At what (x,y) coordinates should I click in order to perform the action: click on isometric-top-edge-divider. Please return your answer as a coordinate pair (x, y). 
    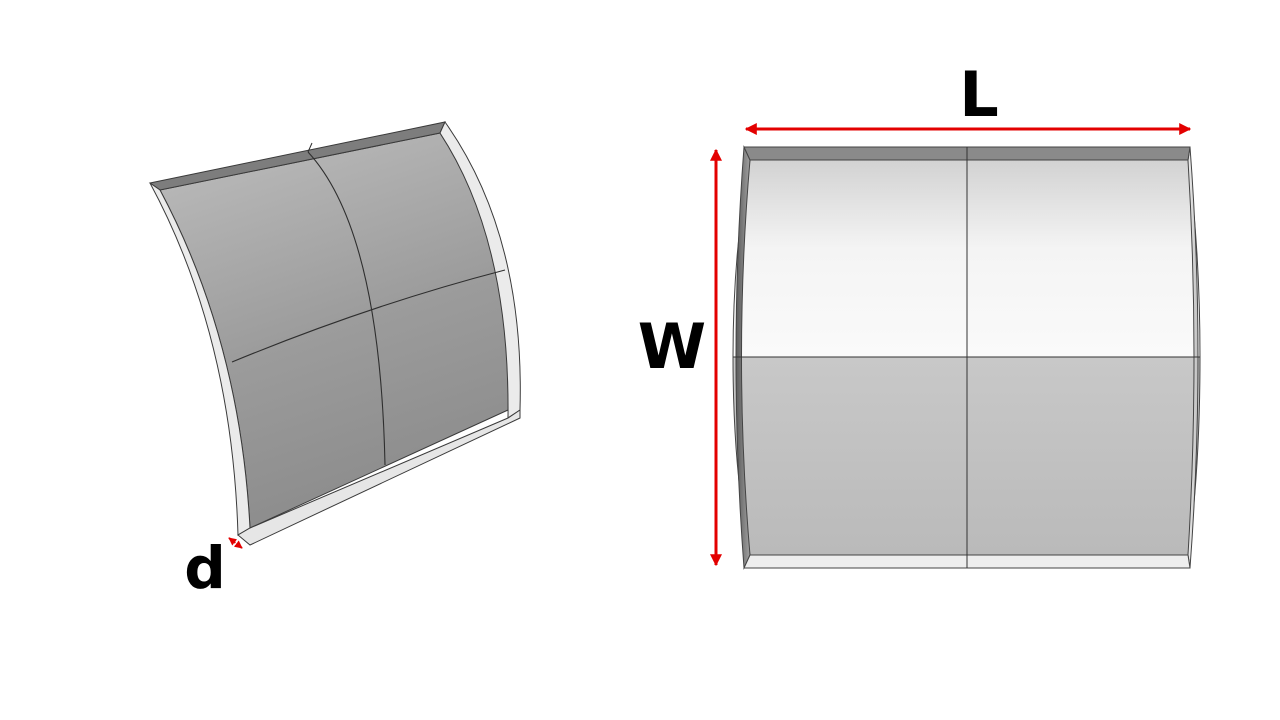
    Looking at the image, I should click on (310, 147).